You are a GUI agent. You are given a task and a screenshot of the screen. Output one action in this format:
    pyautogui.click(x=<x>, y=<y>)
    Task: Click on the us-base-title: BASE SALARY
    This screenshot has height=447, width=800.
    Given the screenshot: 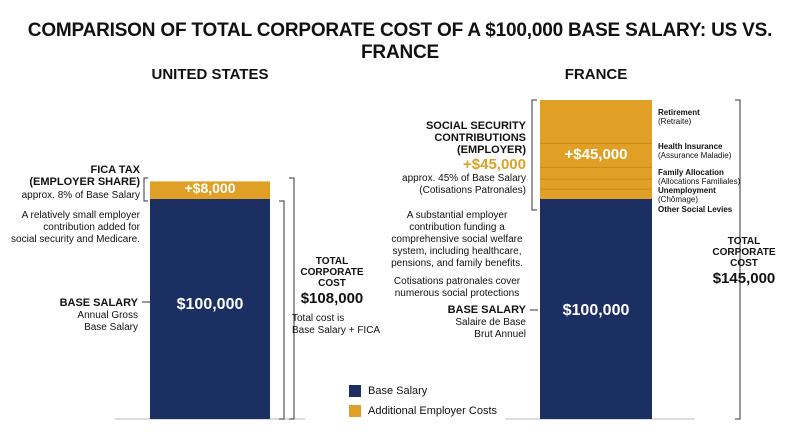 What is the action you would take?
    pyautogui.click(x=98, y=303)
    